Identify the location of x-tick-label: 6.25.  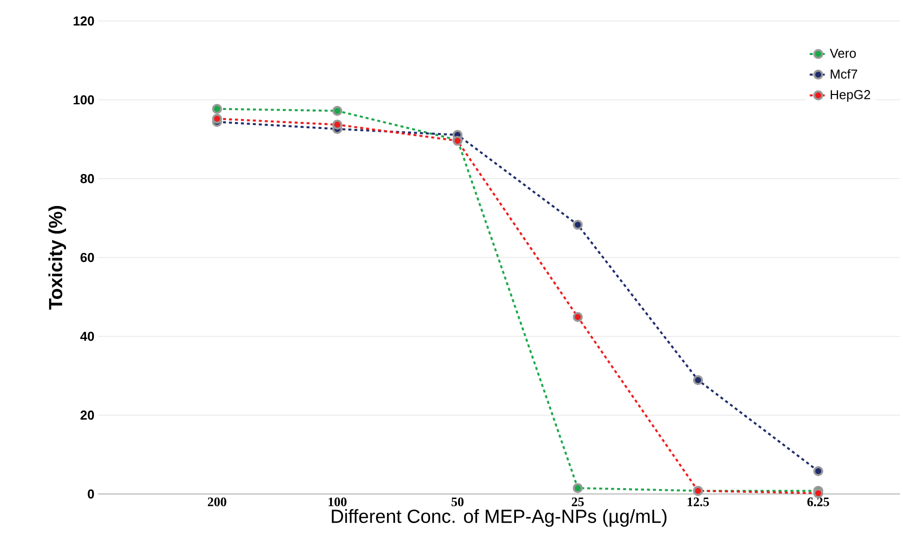
(818, 502).